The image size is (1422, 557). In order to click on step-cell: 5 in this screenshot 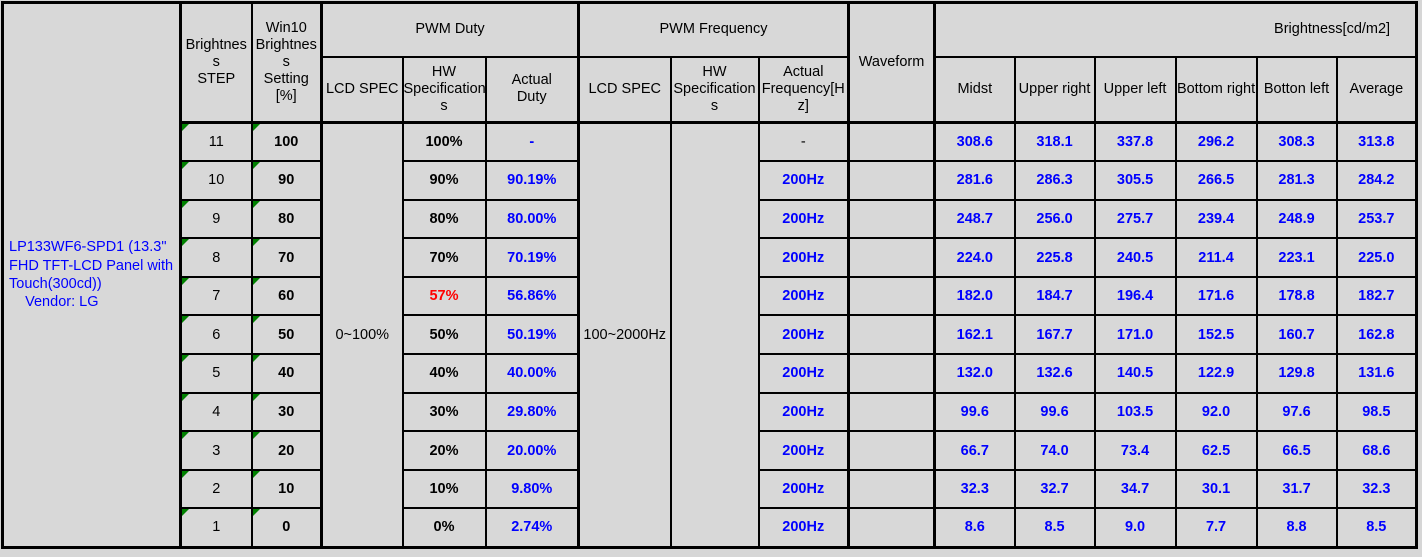, I will do `click(216, 373)`.